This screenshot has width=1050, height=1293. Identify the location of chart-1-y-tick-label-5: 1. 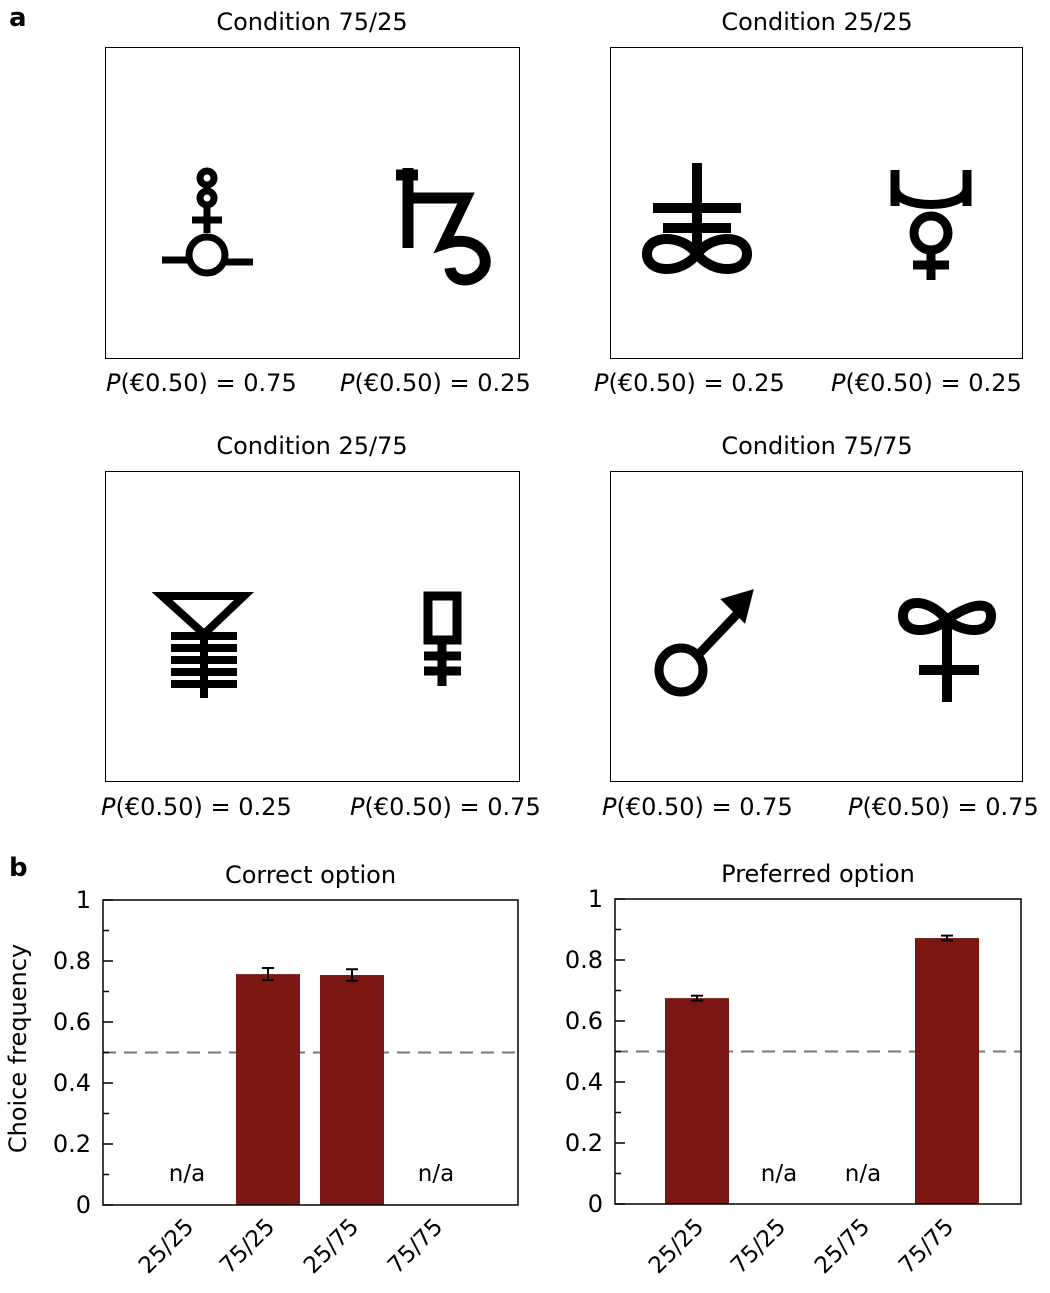
(83, 900).